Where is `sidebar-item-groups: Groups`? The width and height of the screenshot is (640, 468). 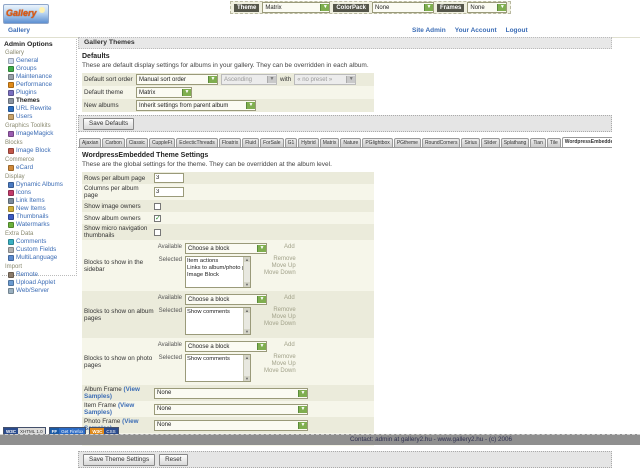 sidebar-item-groups: Groups is located at coordinates (42, 69).